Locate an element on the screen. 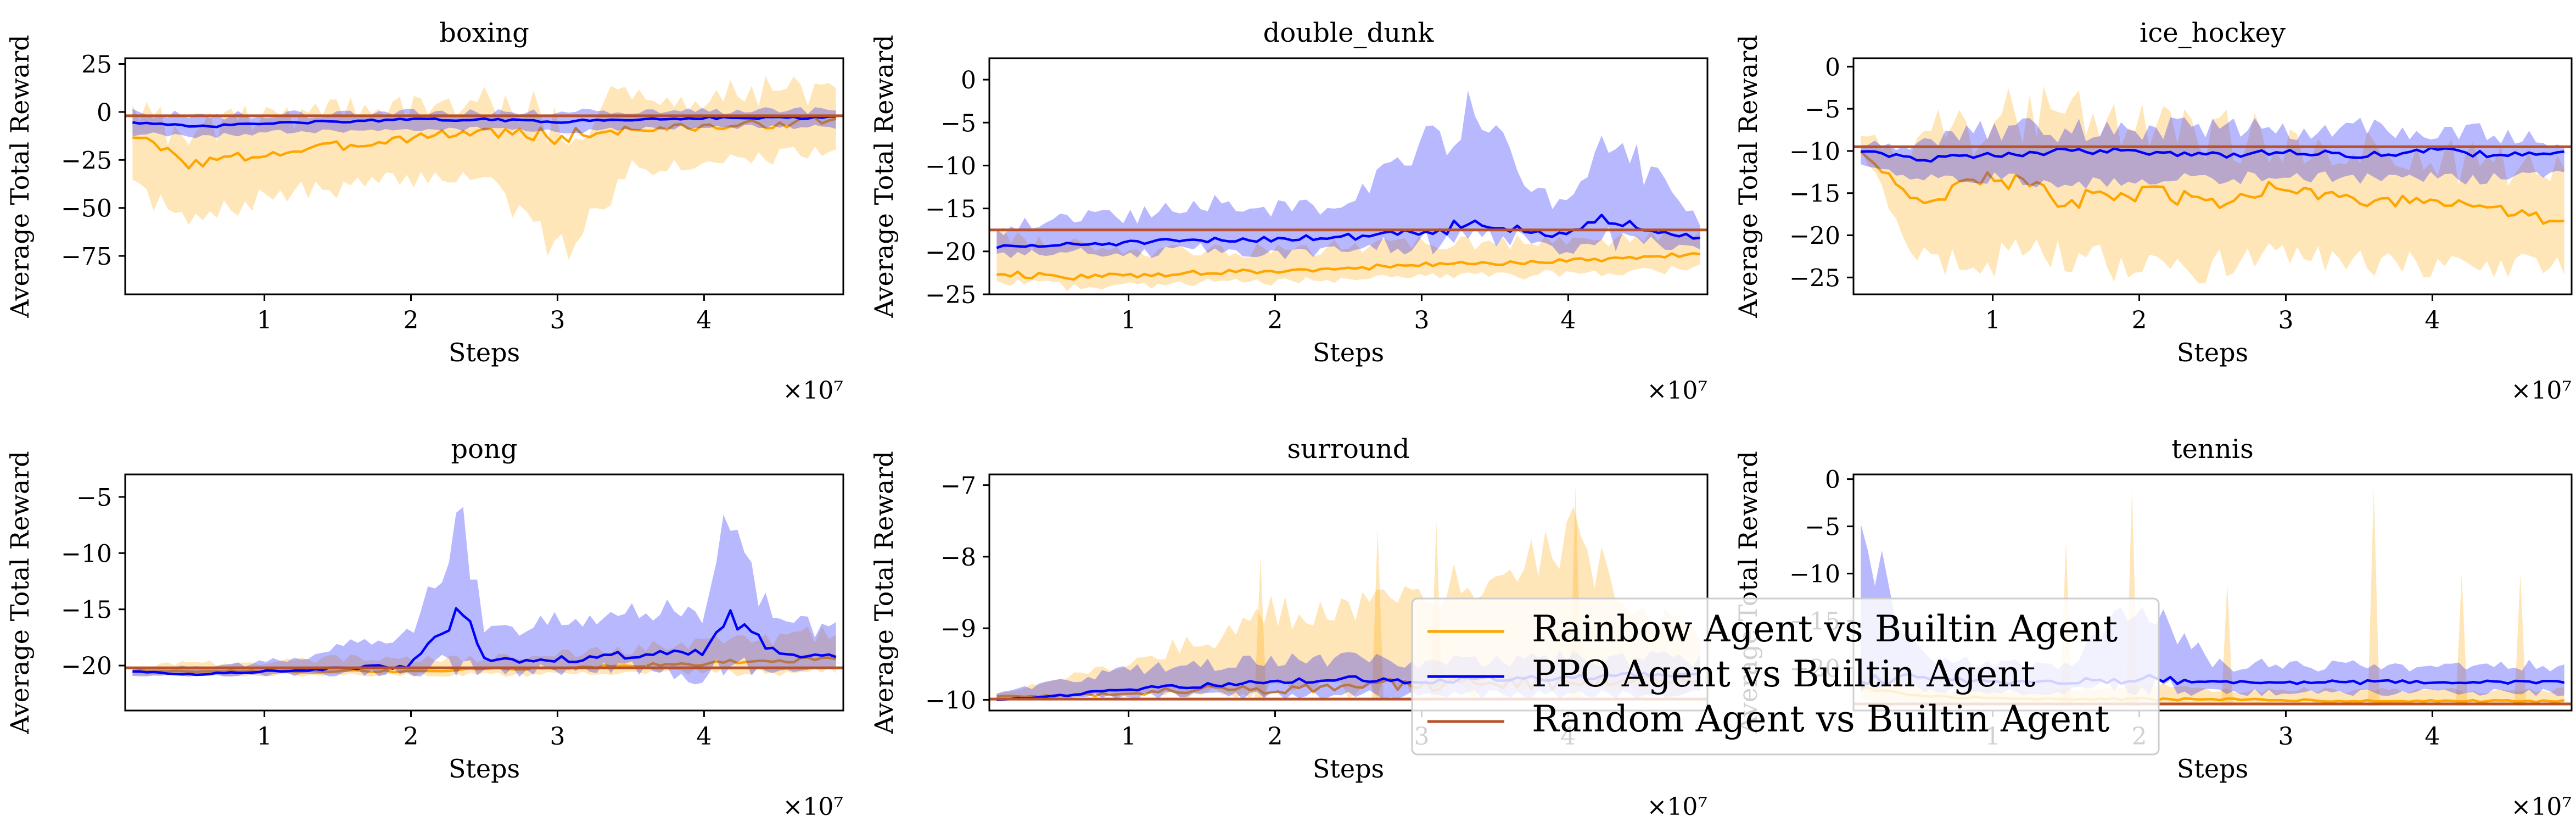  legend-label-rainbow: Rainbow Agent vs Builtin Agent is located at coordinates (1825, 629).